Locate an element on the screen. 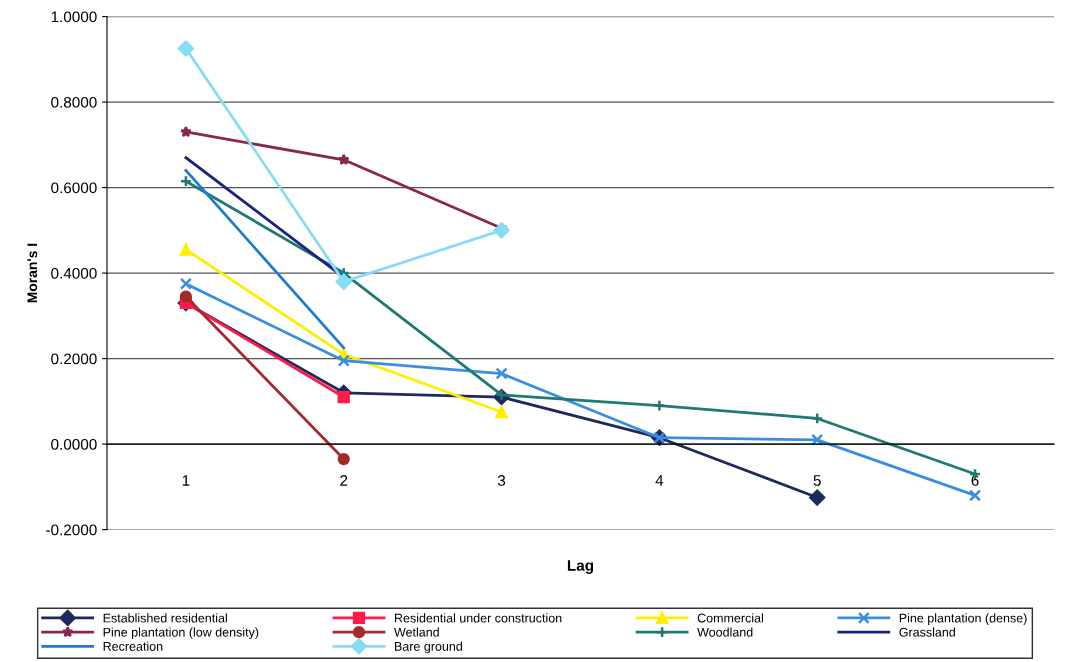 This screenshot has width=1070, height=662. y-tick-label: 1.0000 is located at coordinates (74, 17).